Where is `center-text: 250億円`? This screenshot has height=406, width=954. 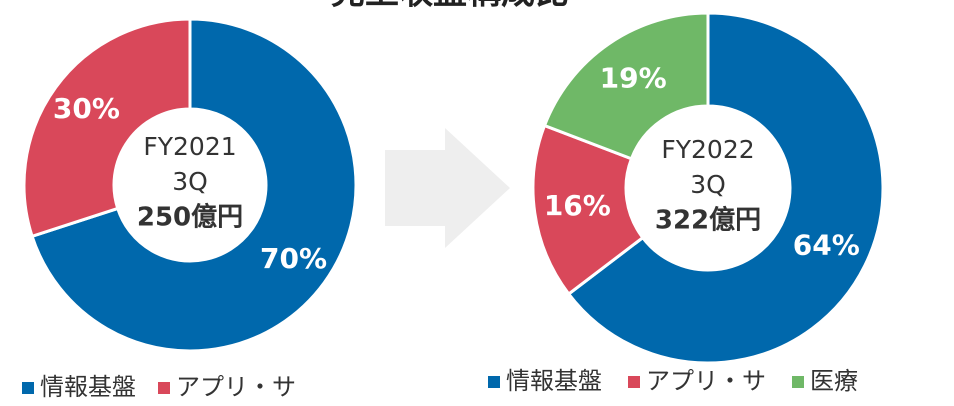
center-text: 250億円 is located at coordinates (190, 218).